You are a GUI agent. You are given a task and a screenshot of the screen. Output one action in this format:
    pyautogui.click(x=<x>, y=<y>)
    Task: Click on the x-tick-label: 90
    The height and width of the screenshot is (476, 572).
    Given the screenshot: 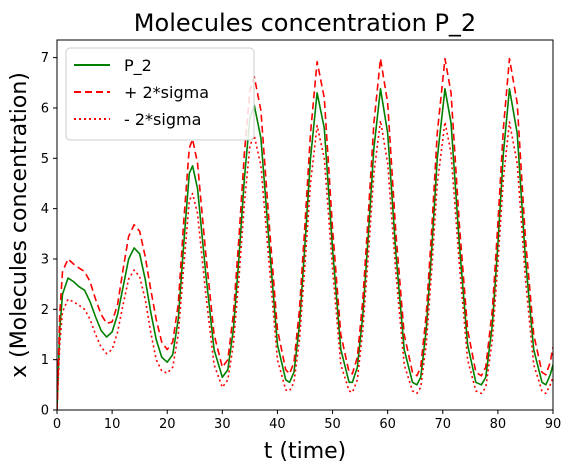 What is the action you would take?
    pyautogui.click(x=553, y=424)
    